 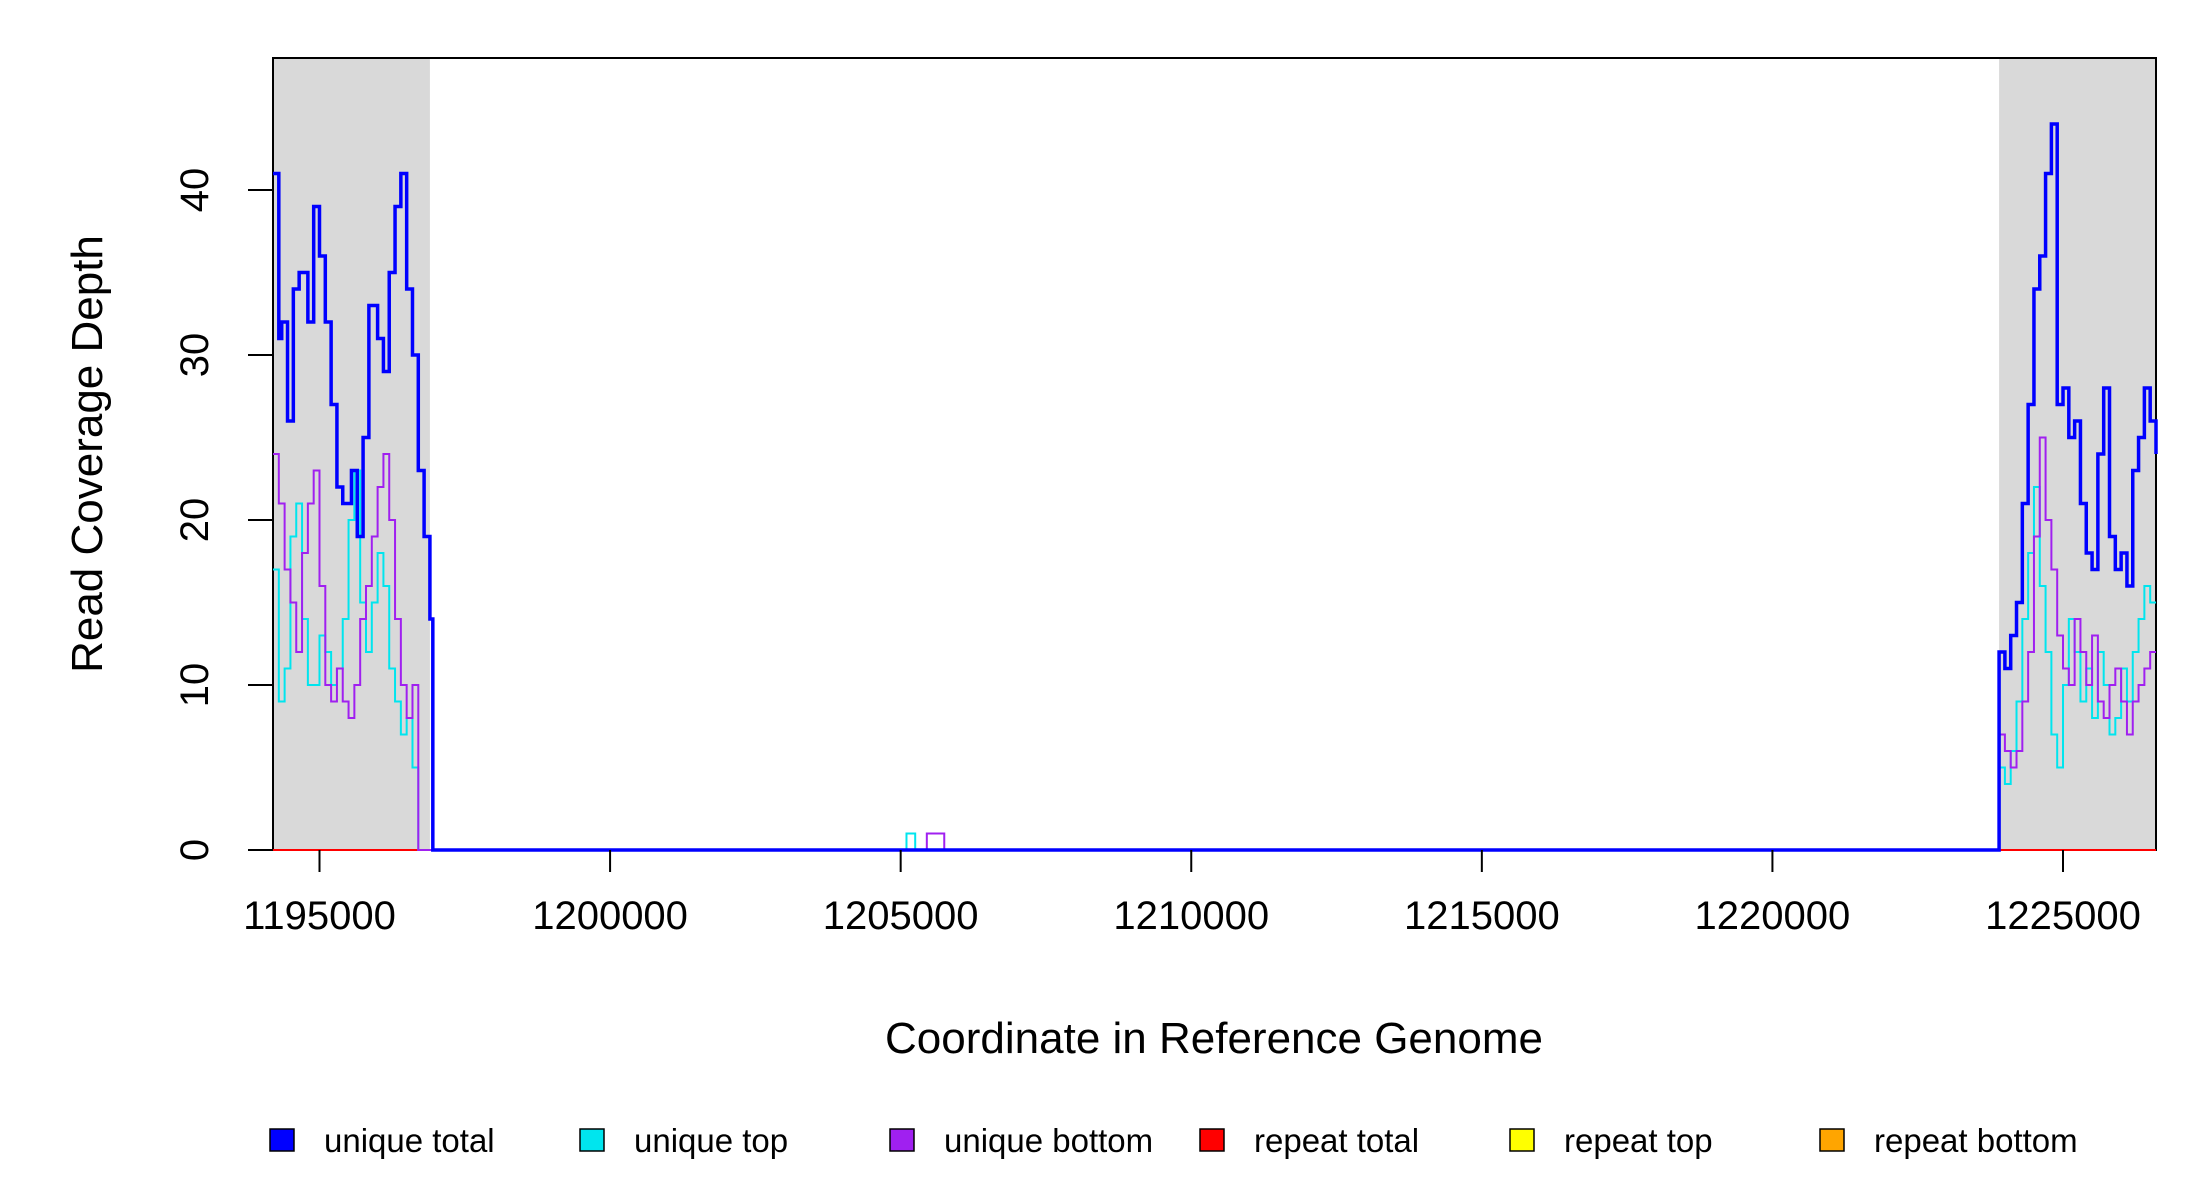 I want to click on y-tick-label-1: 10, so click(x=195, y=685).